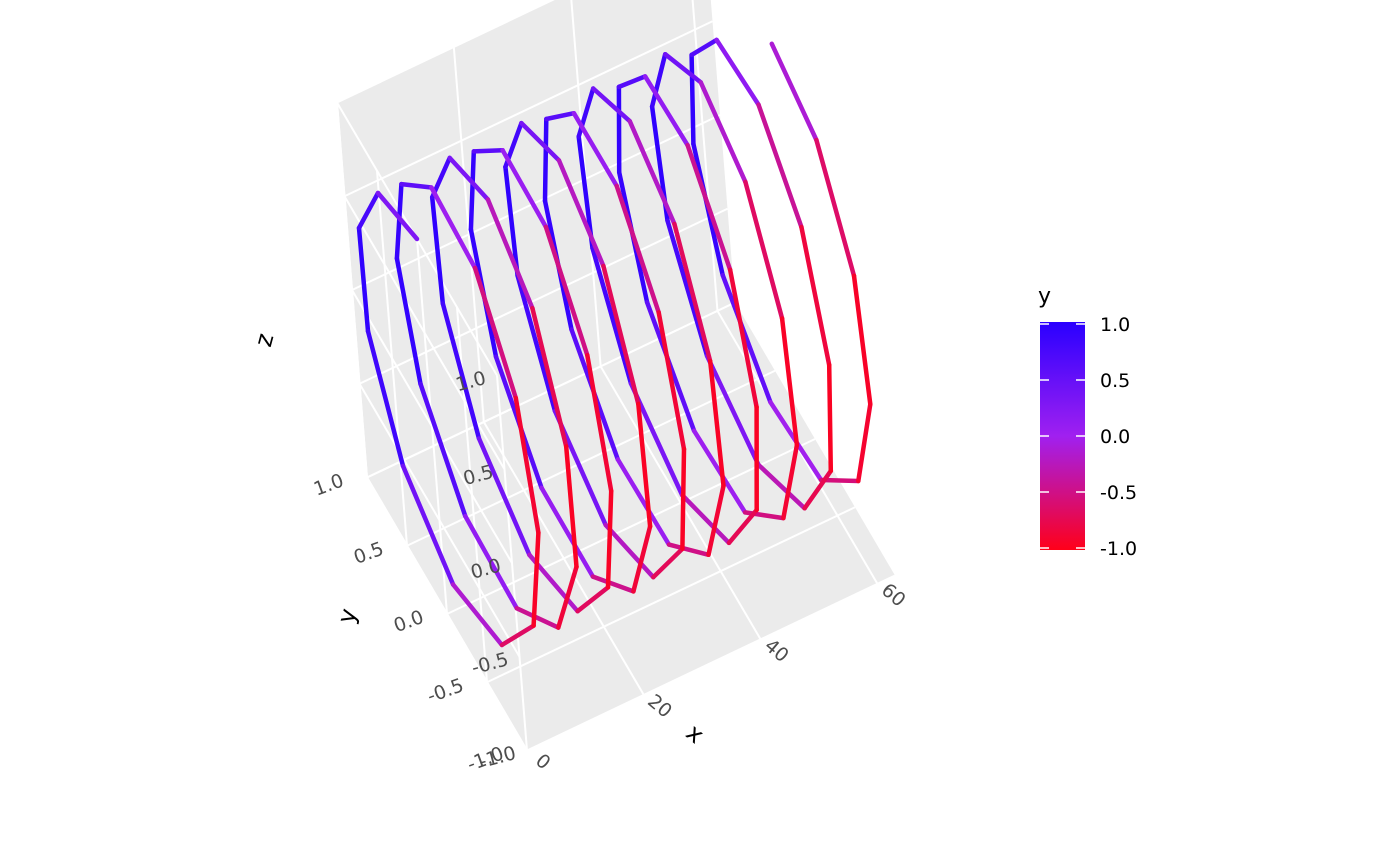 The image size is (1400, 866). I want to click on y-tick-label: 1.0, so click(329, 485).